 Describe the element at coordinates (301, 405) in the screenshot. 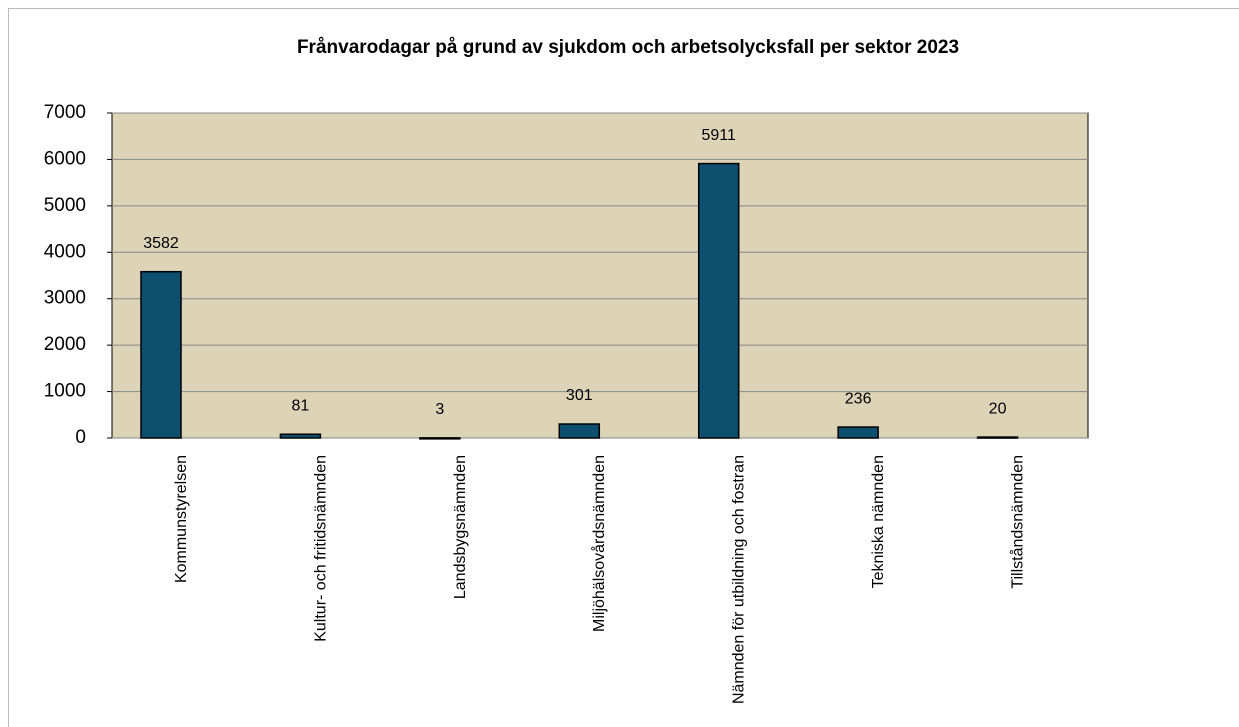

I see `data-label: 81` at that location.